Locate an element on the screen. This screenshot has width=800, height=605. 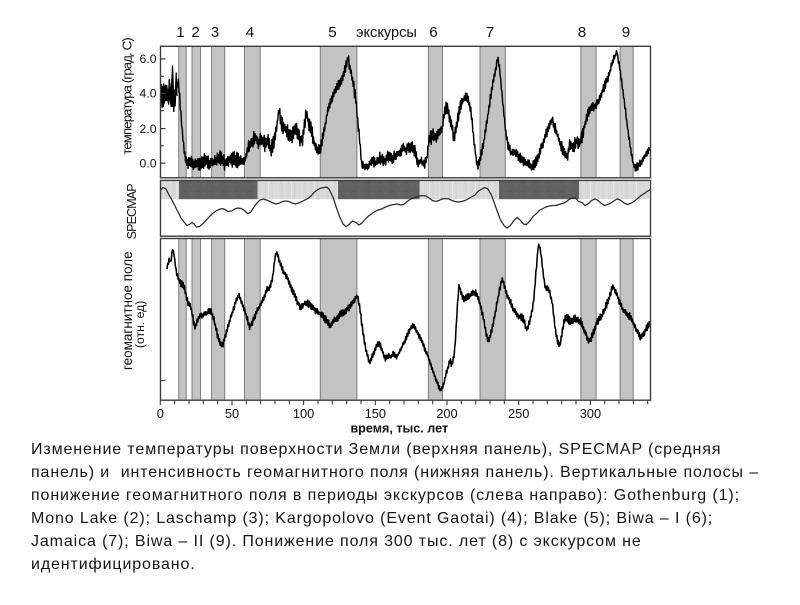
svg-text: 300 is located at coordinates (590, 413).